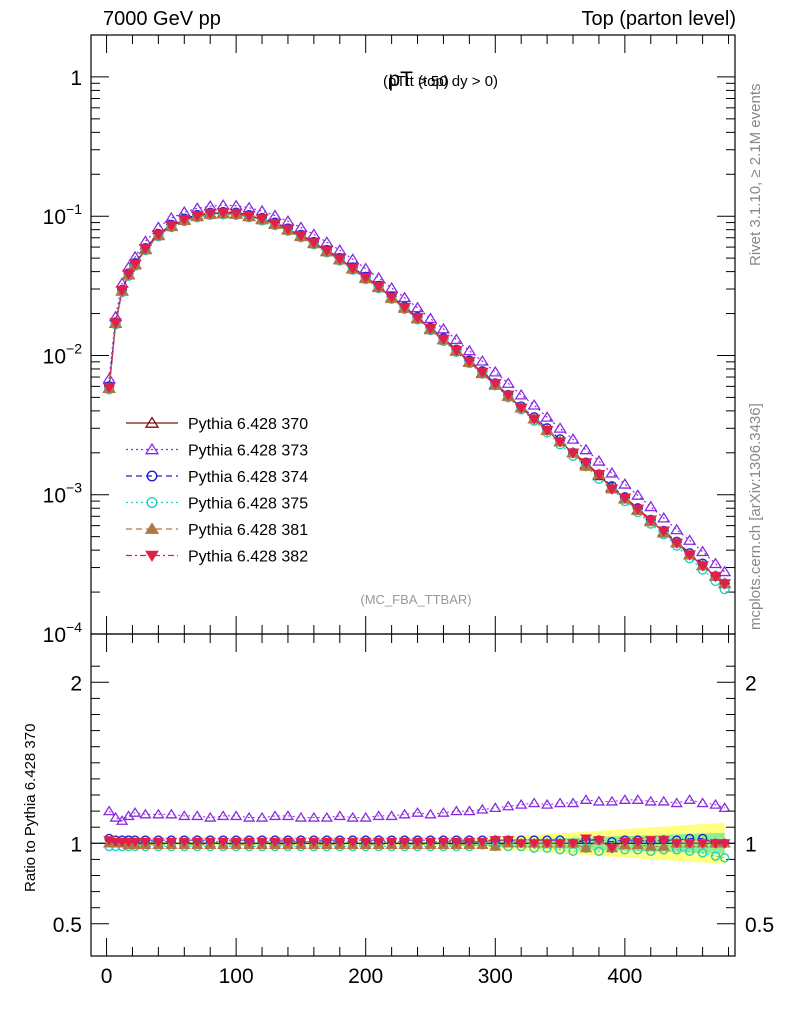 The width and height of the screenshot is (786, 1024). What do you see at coordinates (759, 925) in the screenshot?
I see `ratio-y-tick-label-right: 0.5` at bounding box center [759, 925].